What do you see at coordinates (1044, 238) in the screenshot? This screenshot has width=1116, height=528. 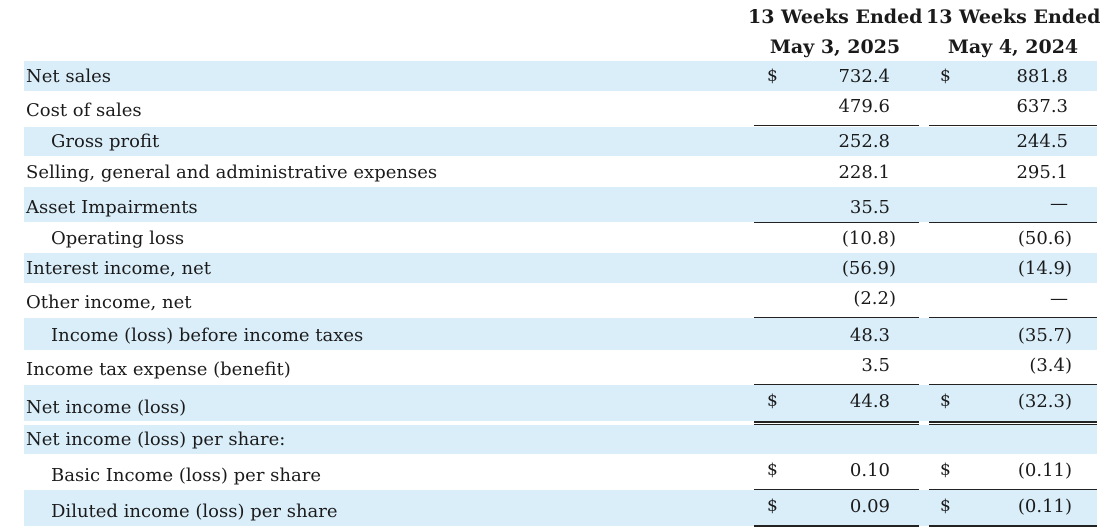 I see `value-2024: (50.6)` at bounding box center [1044, 238].